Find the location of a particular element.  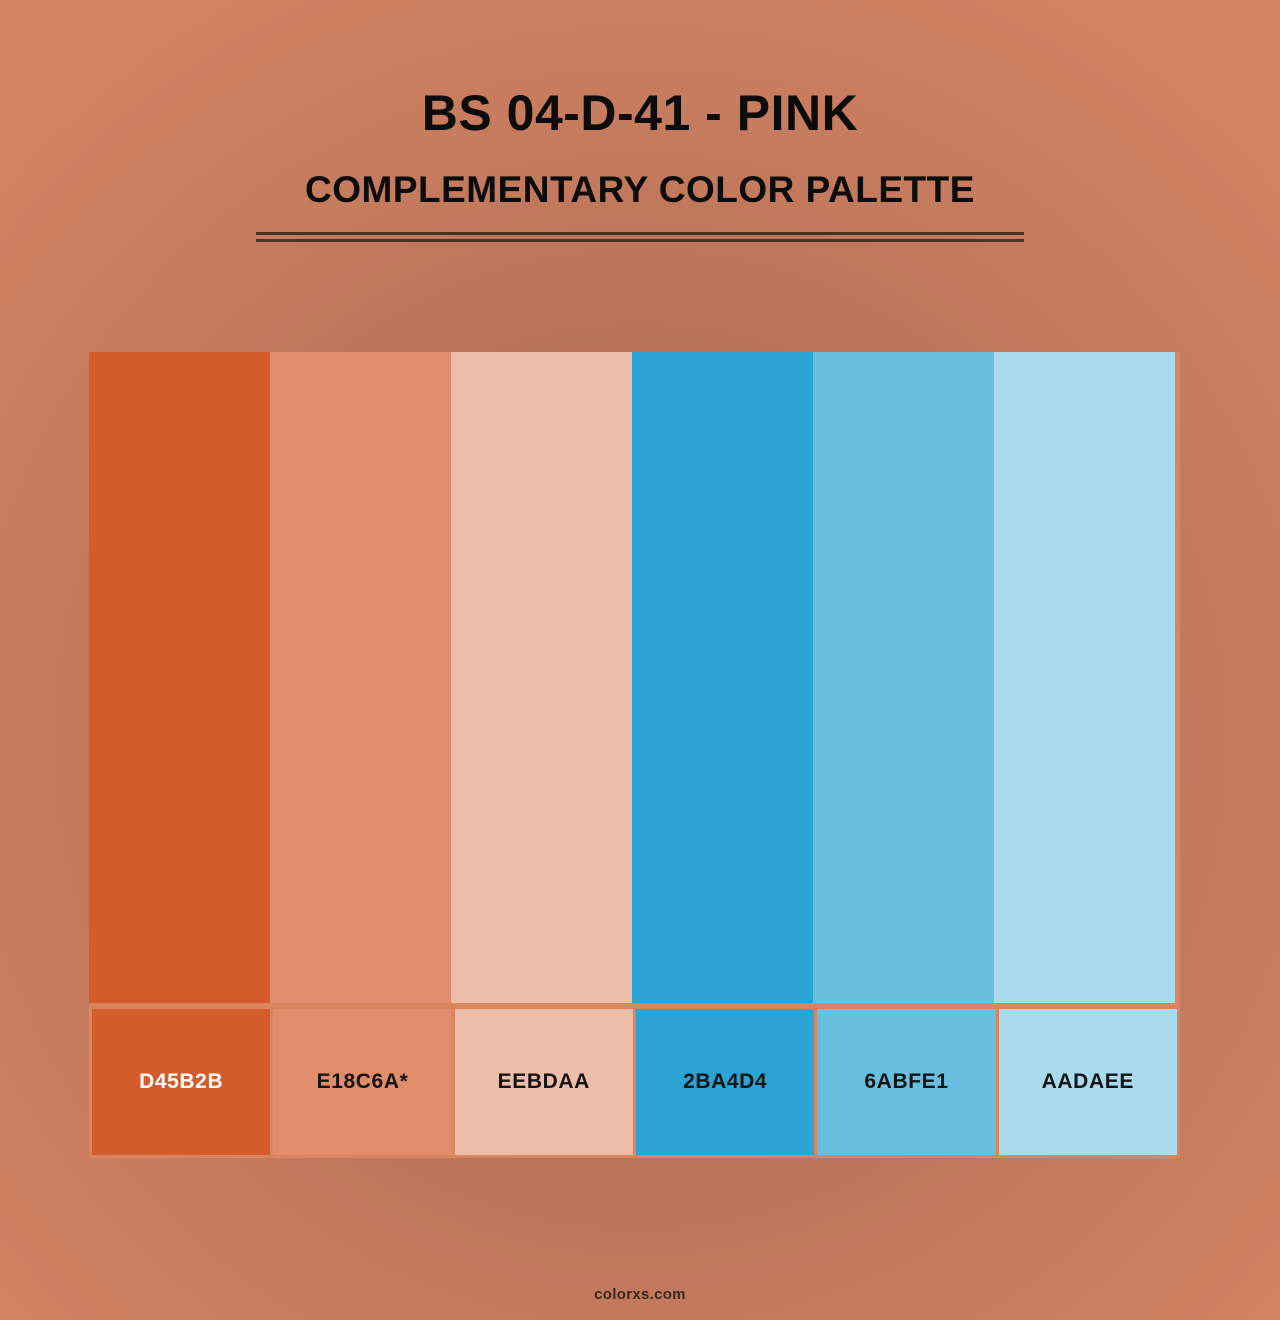

hex-code-label: D45B2B is located at coordinates (181, 1081).